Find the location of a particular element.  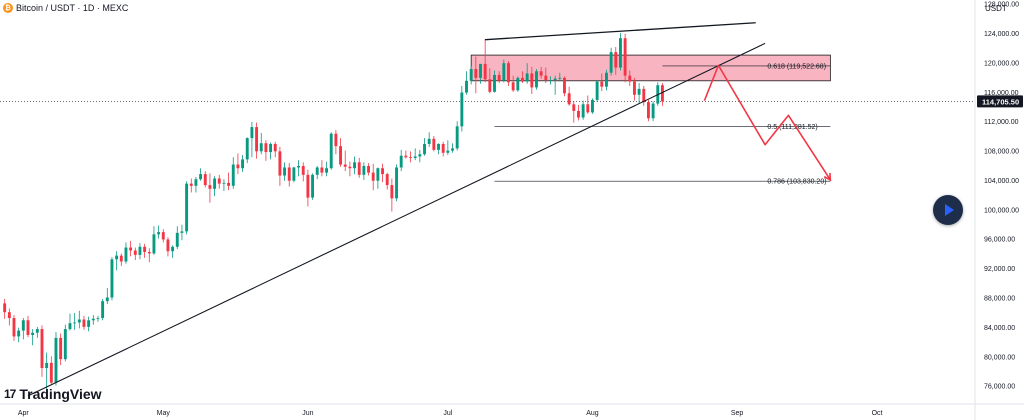

play-icon is located at coordinates (948, 210).